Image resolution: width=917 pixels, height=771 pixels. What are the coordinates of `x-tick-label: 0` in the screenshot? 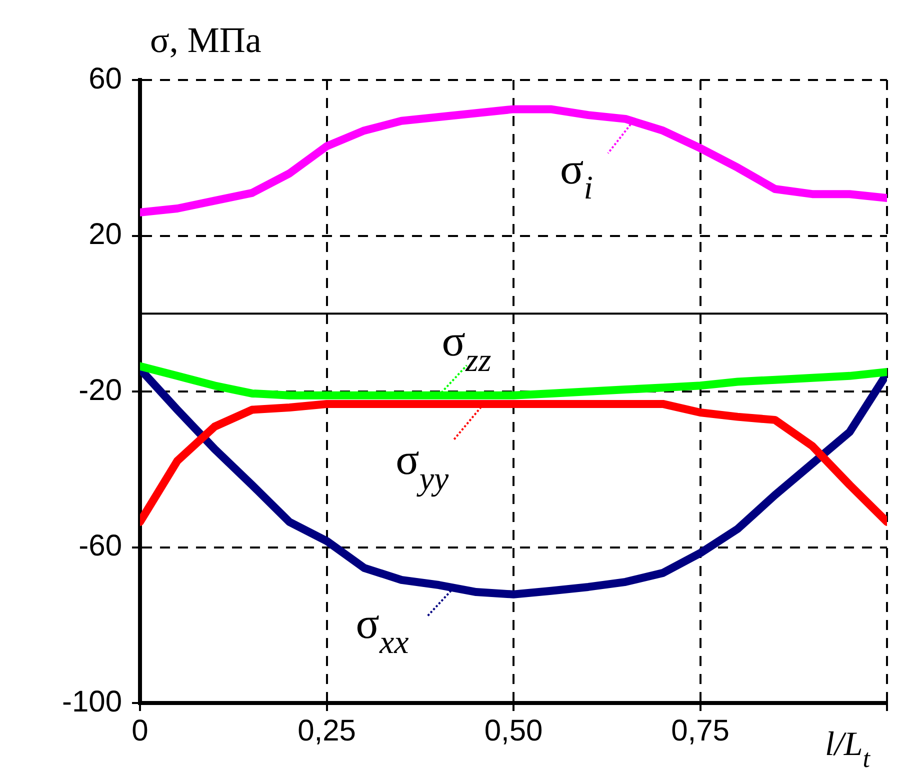 It's located at (140, 731).